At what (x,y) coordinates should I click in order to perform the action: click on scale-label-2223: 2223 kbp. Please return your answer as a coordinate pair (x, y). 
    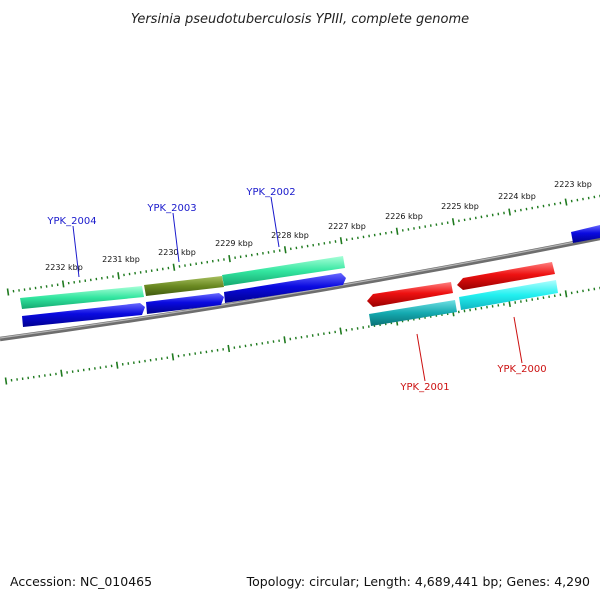
    Looking at the image, I should click on (573, 184).